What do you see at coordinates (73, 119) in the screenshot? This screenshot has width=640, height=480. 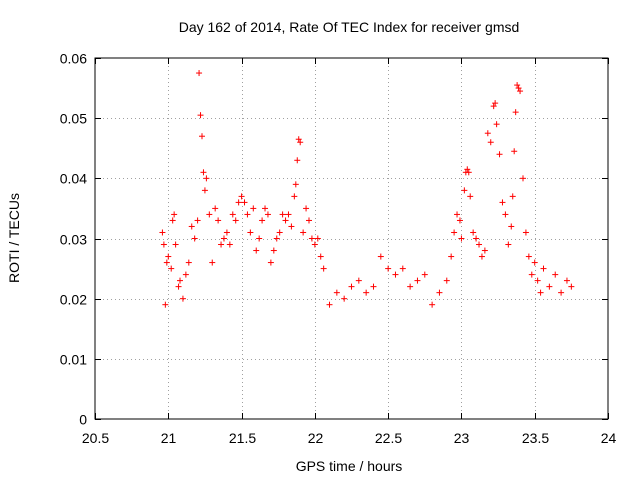 I see `y-tick-label: 0.05` at bounding box center [73, 119].